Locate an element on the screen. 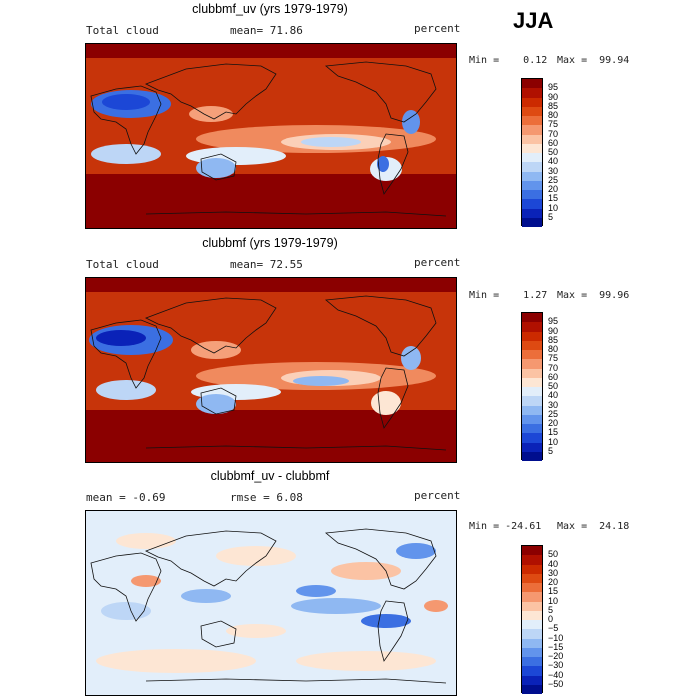 This screenshot has width=700, height=700. panel-1-colorbar-label: 50 is located at coordinates (553, 152).